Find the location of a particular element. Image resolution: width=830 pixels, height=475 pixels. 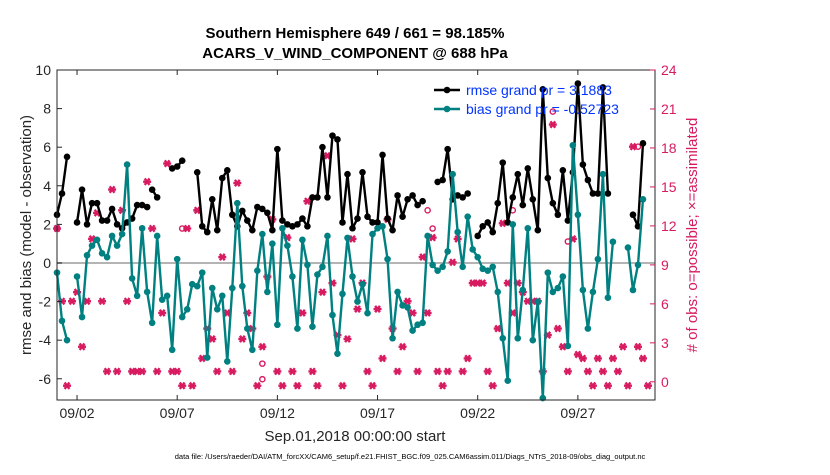

y-tick-label-left: -6 is located at coordinates (45, 379).